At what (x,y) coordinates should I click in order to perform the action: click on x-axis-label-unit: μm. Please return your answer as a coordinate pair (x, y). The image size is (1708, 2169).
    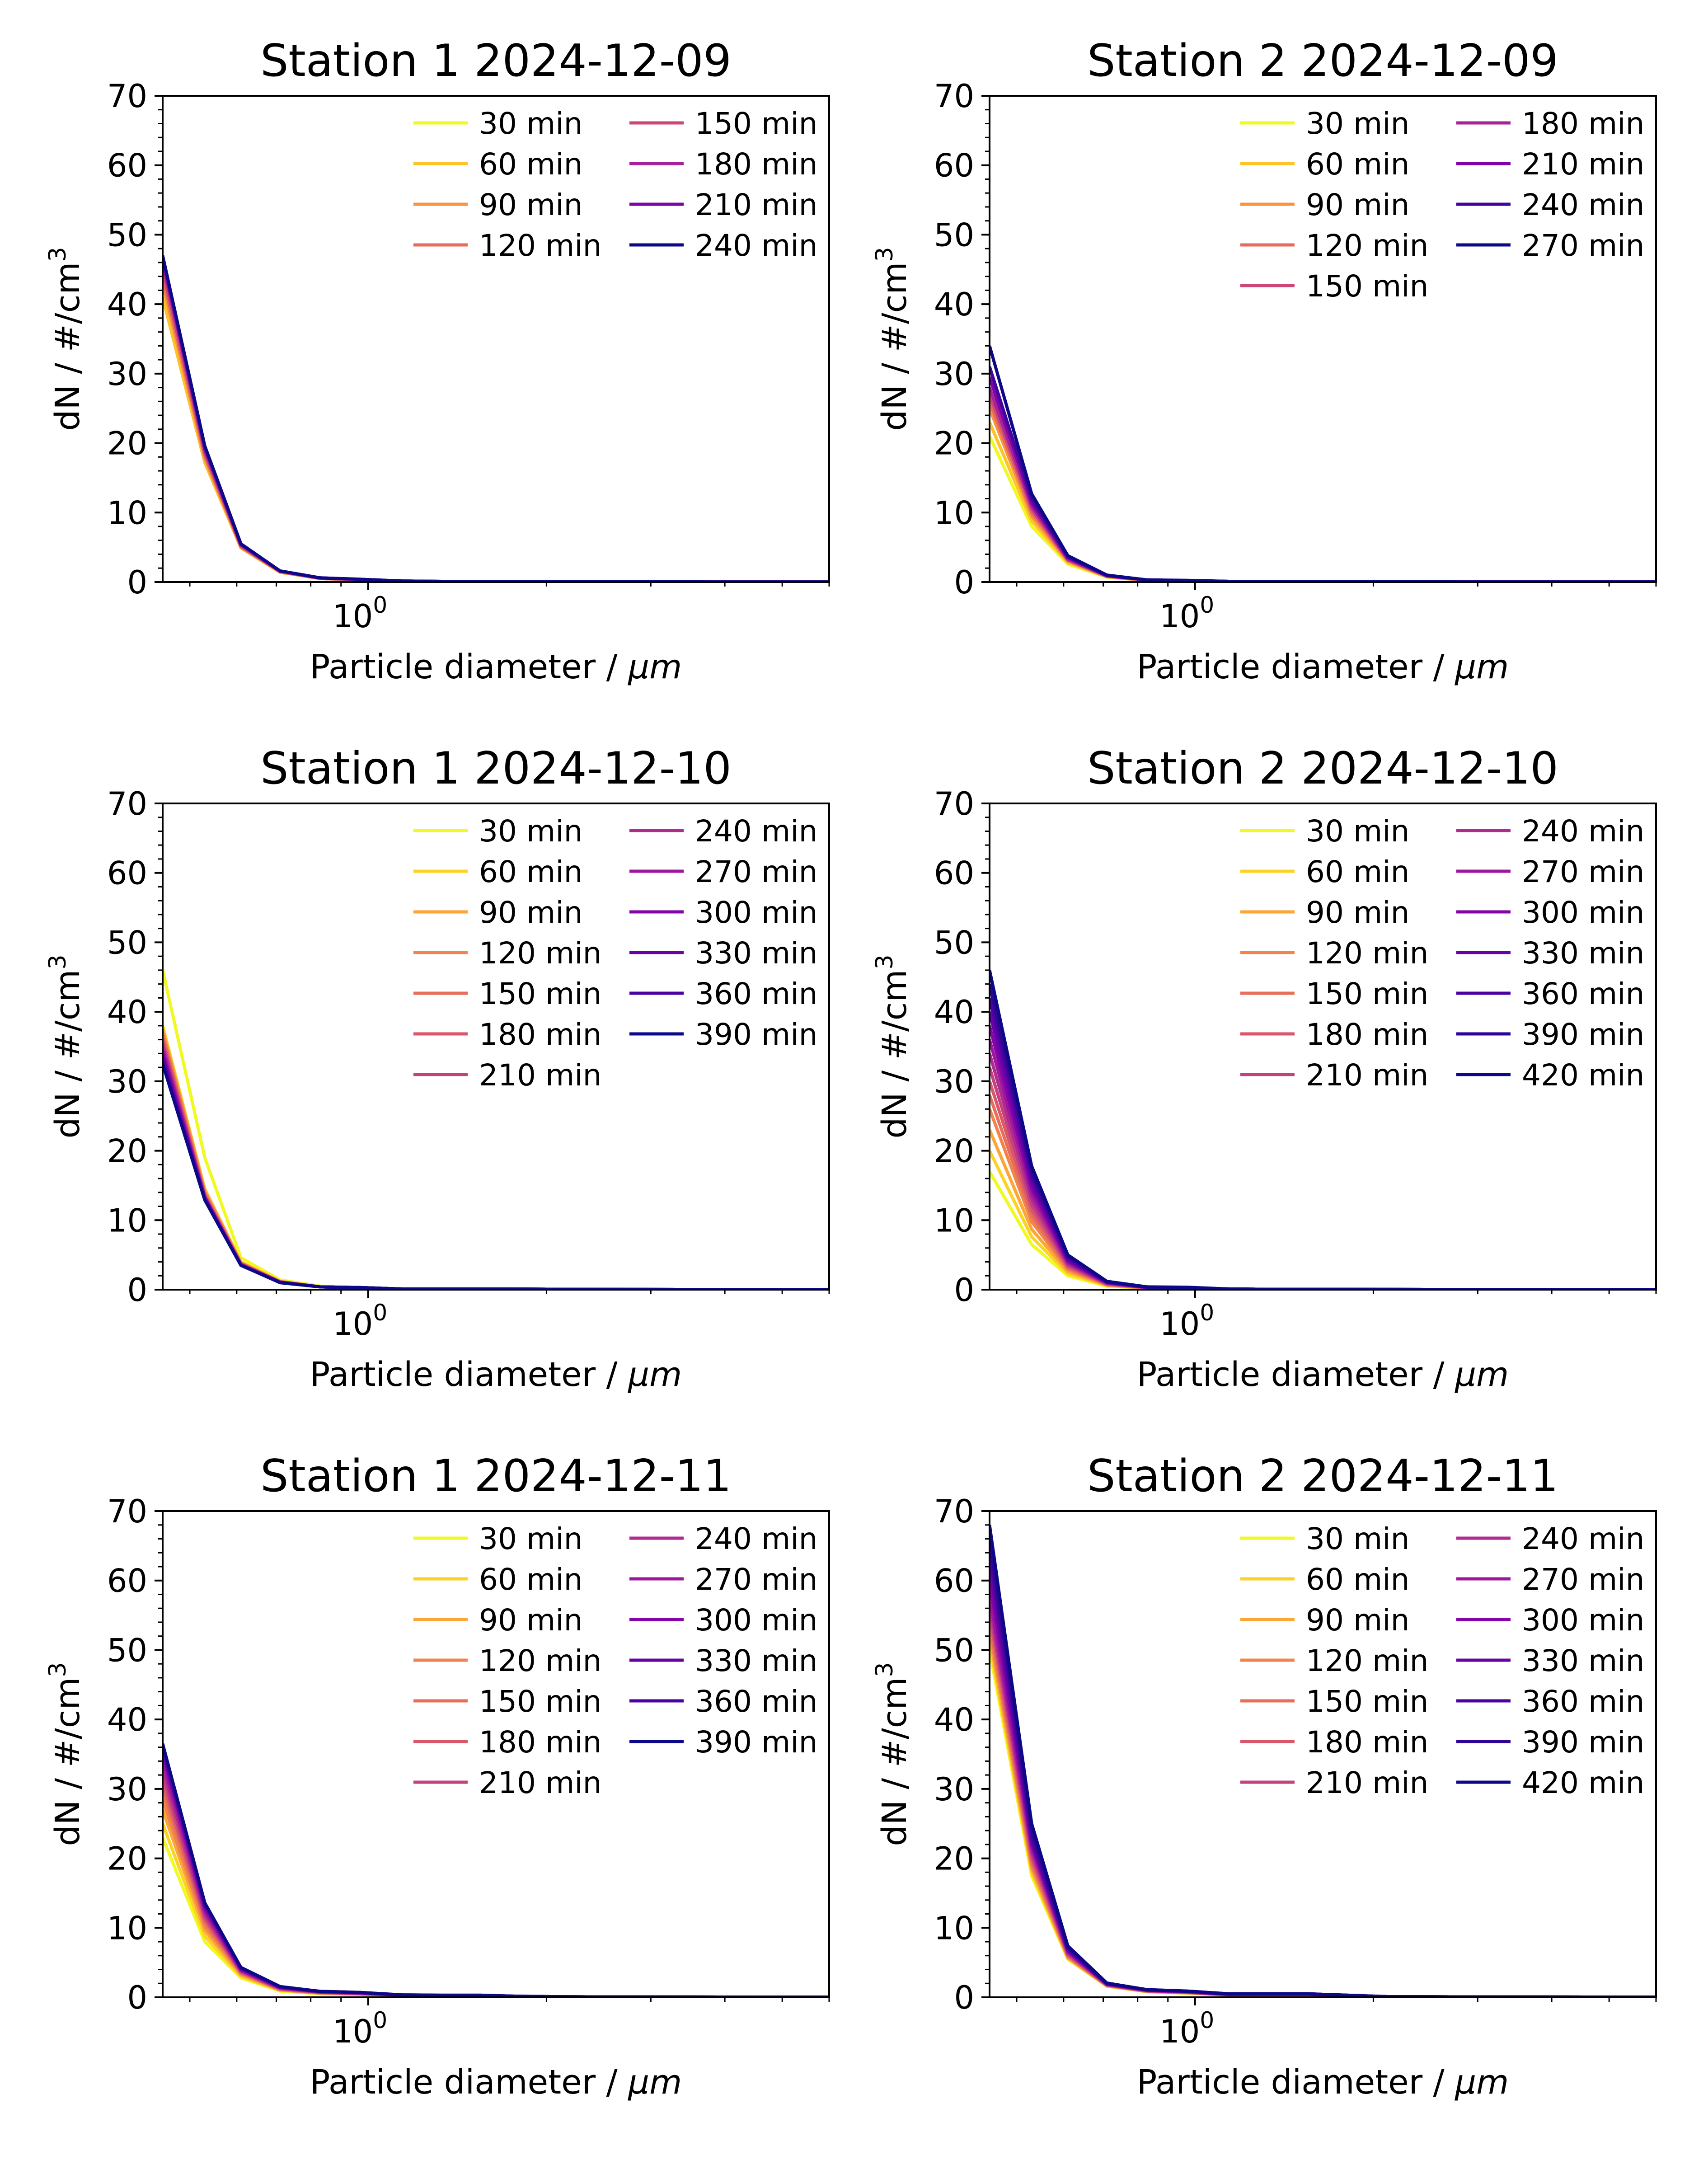
    Looking at the image, I should click on (1482, 2082).